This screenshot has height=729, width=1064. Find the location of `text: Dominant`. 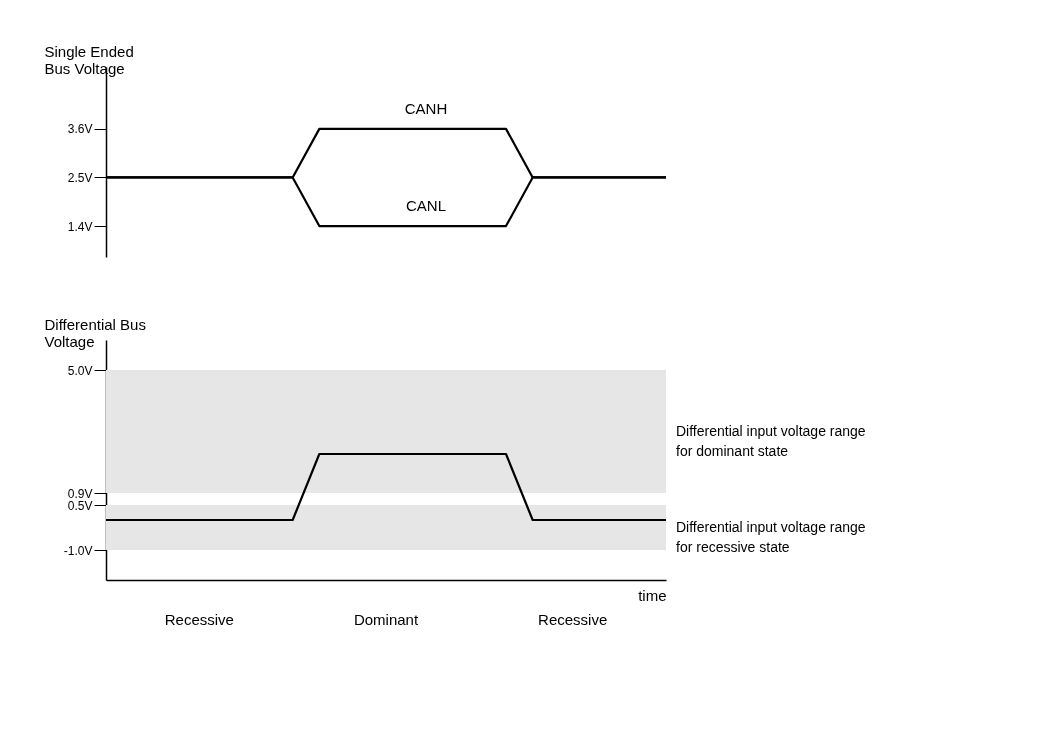

text: Dominant is located at coordinates (386, 619).